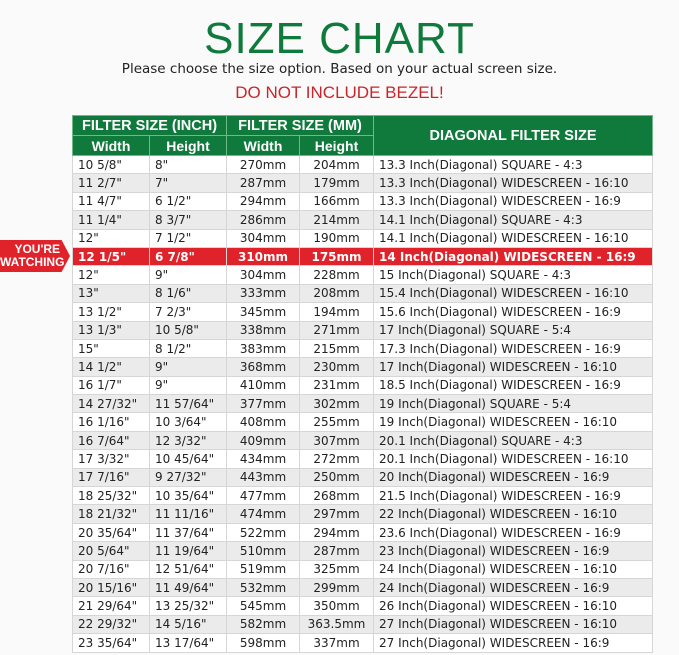  Describe the element at coordinates (336, 220) in the screenshot. I see `cell-mm-height: 214mm` at that location.